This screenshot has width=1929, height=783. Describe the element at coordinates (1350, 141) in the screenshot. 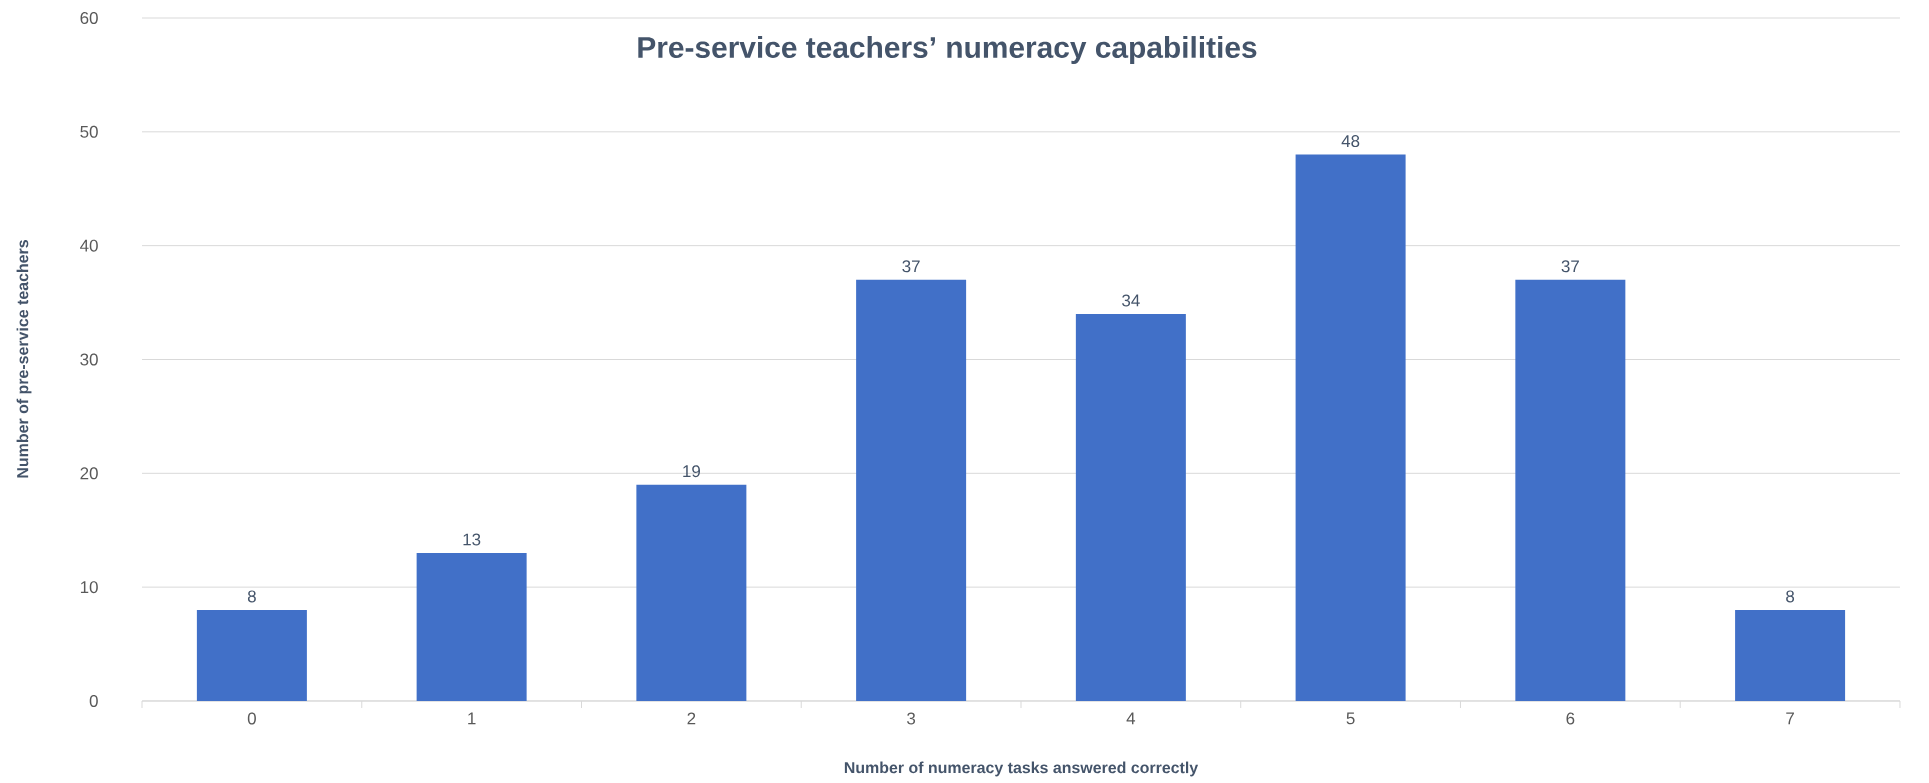

I see `data-label: 48` at that location.